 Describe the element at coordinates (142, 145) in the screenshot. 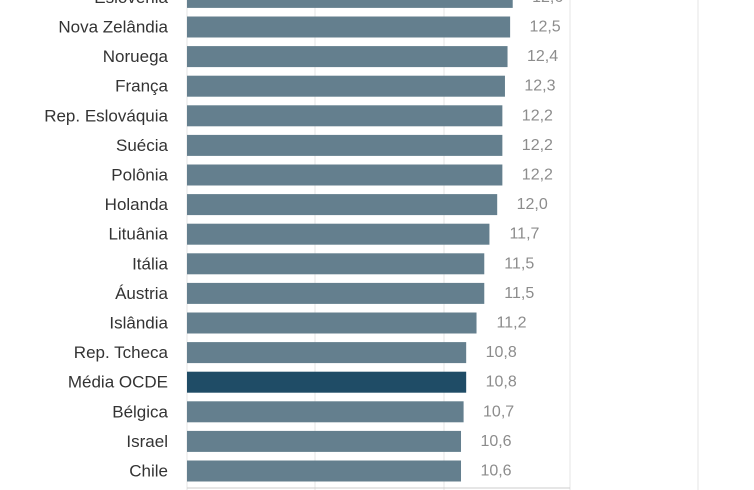

I see `category-label: Suécia` at that location.